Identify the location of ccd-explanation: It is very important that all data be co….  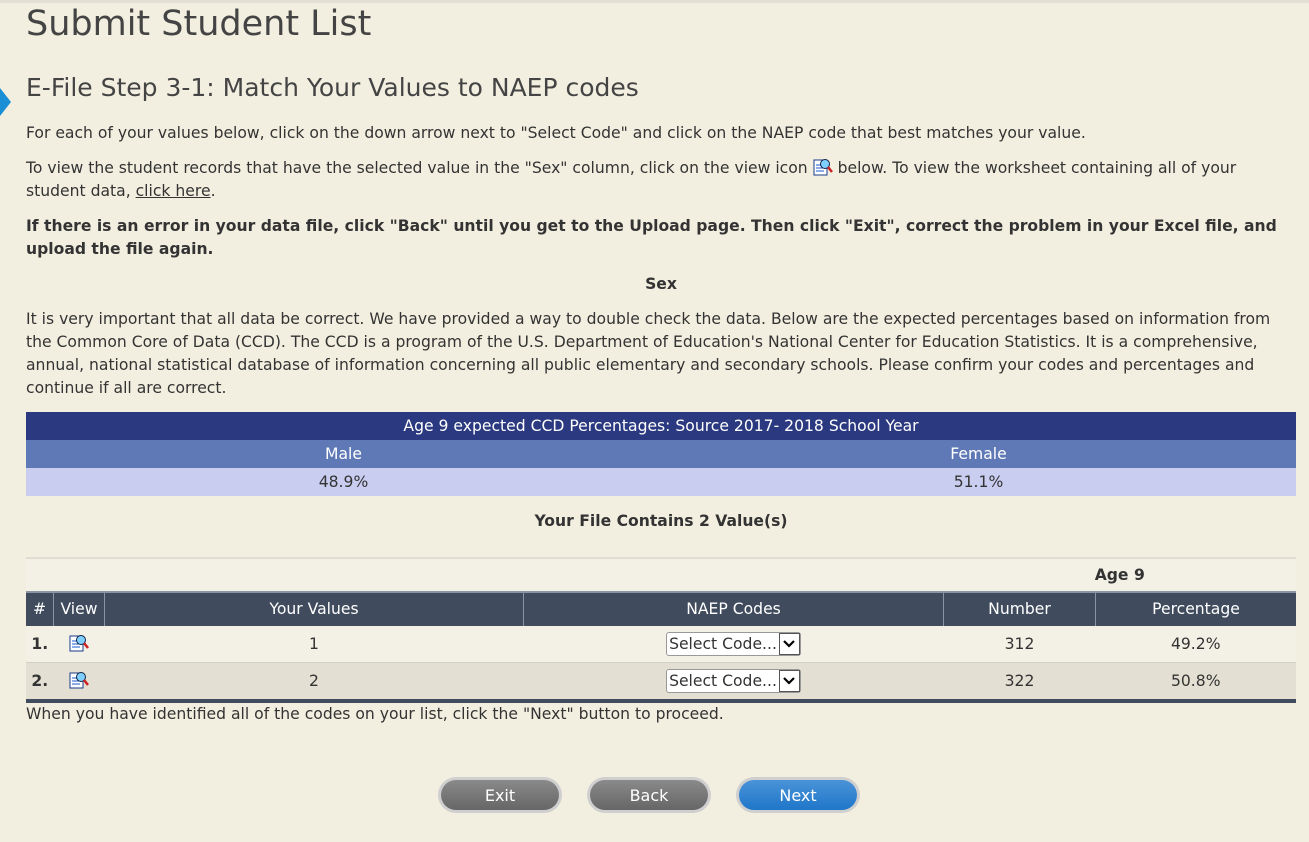
(648, 353).